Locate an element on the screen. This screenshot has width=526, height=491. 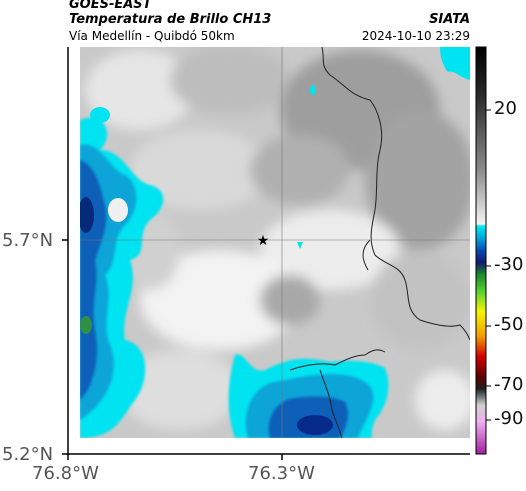
cold-cloud-west is located at coordinates (122, 272).